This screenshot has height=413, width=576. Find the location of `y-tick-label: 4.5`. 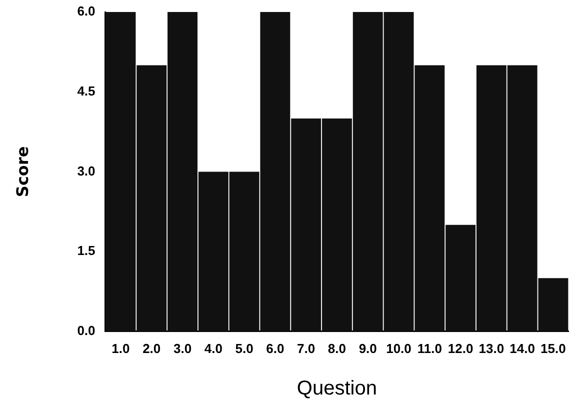

y-tick-label: 4.5 is located at coordinates (86, 90).